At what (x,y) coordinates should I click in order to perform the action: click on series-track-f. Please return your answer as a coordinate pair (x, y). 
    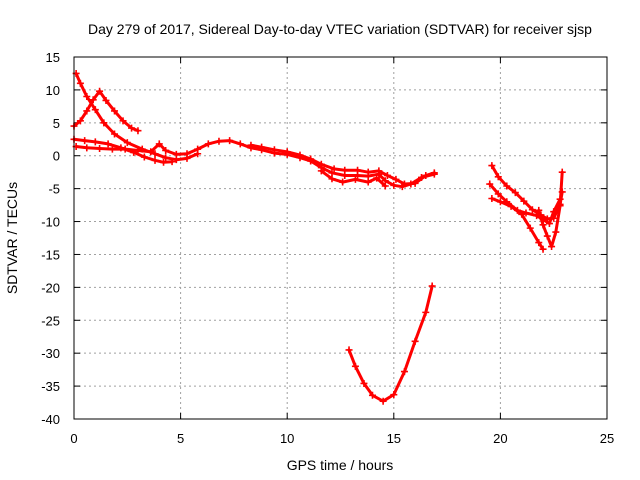
    Looking at the image, I should click on (353, 178).